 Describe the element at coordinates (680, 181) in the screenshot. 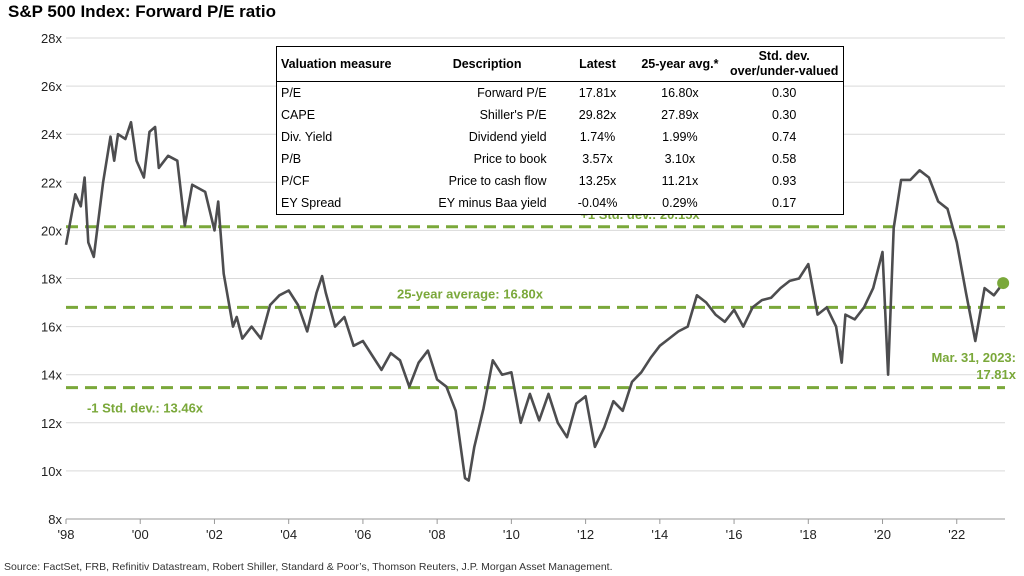

I see `table-cell: 11.21x` at that location.